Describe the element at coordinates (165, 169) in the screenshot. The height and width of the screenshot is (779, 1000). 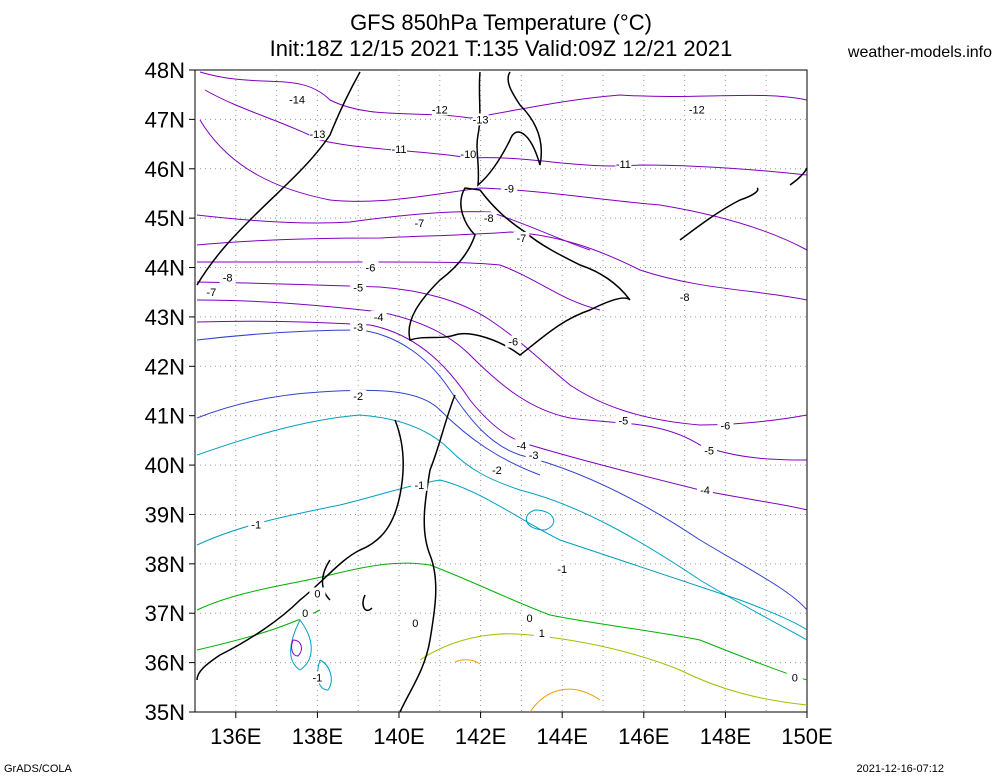
I see `lat-tick-label: 46N` at that location.